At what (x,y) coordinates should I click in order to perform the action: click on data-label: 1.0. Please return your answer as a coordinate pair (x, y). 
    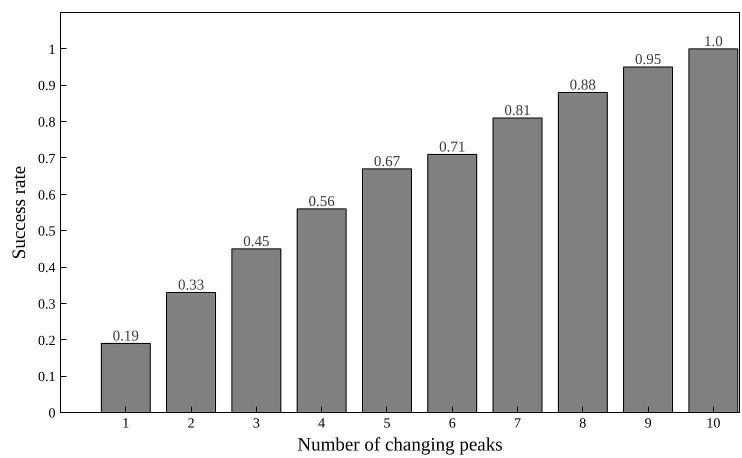
    Looking at the image, I should click on (713, 42).